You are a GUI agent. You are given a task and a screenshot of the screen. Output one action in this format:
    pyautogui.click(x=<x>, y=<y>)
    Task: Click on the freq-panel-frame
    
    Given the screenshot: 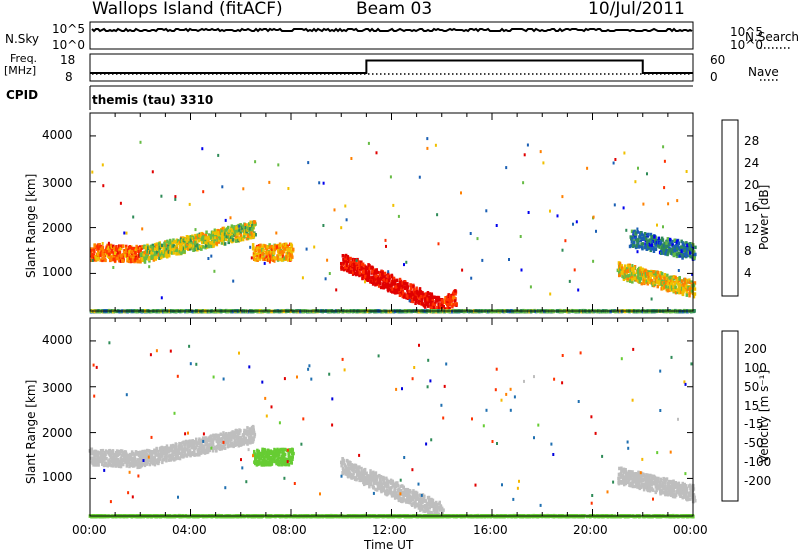 What is the action you would take?
    pyautogui.click(x=391, y=67)
    